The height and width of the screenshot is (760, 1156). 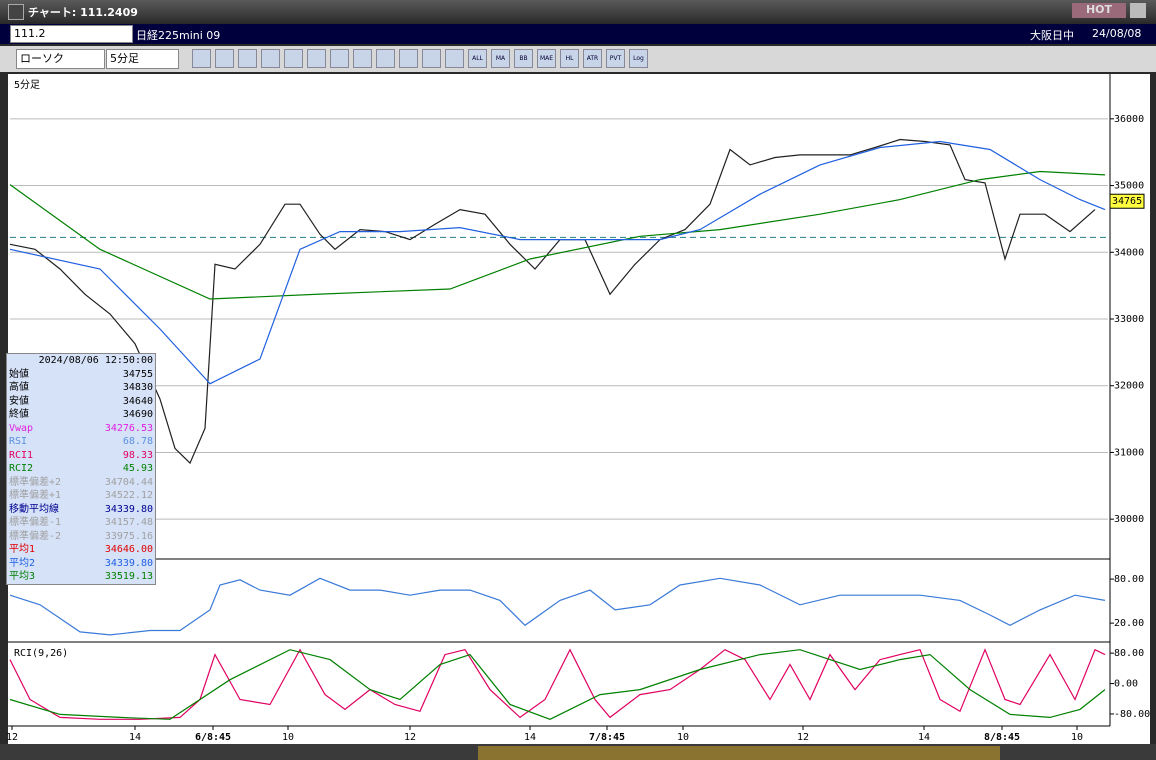 I want to click on x-tick-label: 6/8:45, so click(x=213, y=737).